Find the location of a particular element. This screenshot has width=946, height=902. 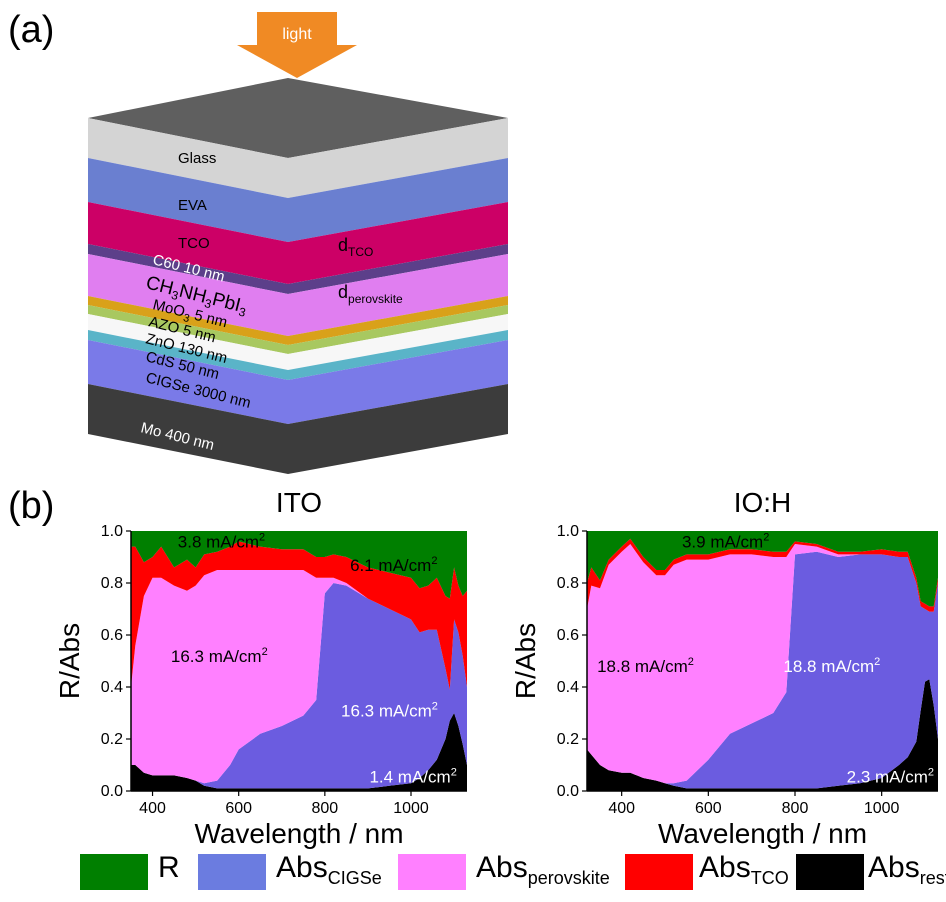

layer-cds is located at coordinates (298, 355).